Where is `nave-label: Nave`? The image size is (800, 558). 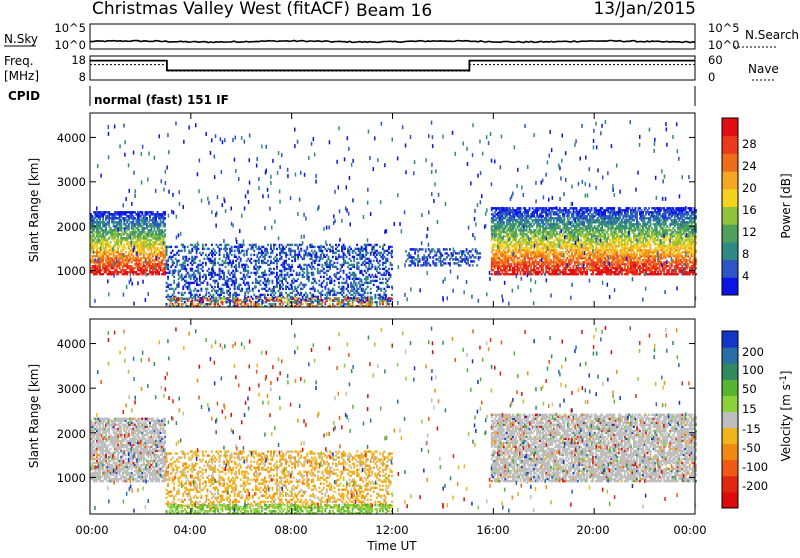
nave-label: Nave is located at coordinates (763, 69).